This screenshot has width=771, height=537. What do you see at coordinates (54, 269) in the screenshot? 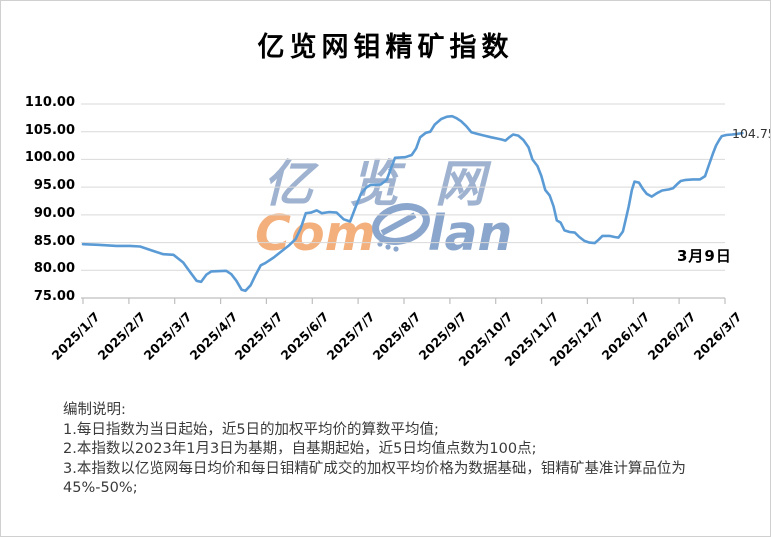
I see `y-axis-label: 80.00` at bounding box center [54, 269].